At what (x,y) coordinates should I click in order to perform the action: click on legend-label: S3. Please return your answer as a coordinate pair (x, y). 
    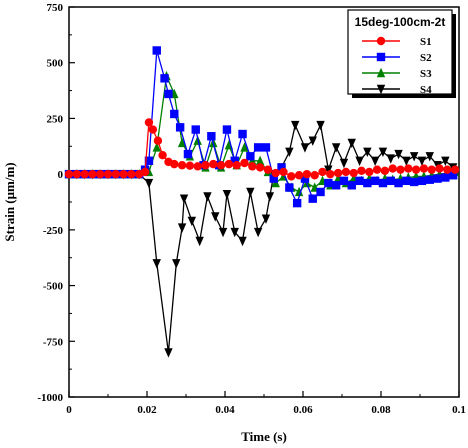
    Looking at the image, I should click on (426, 74).